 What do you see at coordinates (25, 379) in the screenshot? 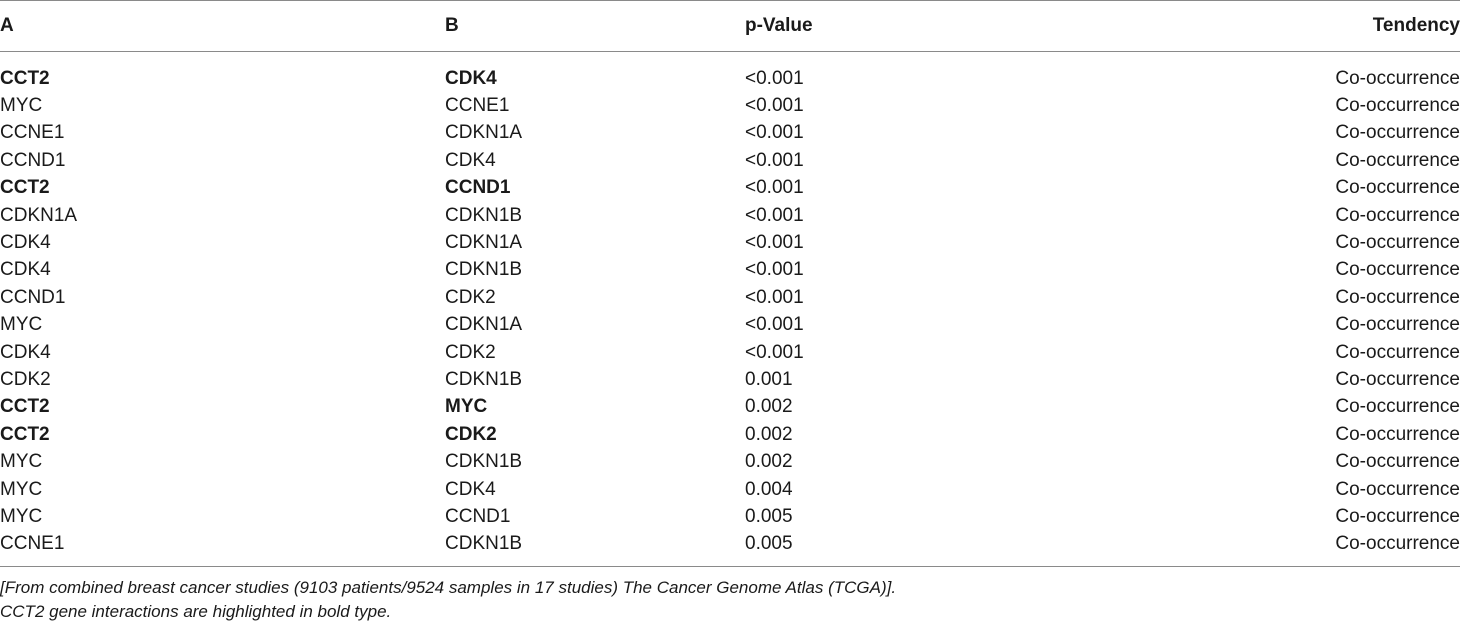
I see `cell-gene-a: CDK2` at bounding box center [25, 379].